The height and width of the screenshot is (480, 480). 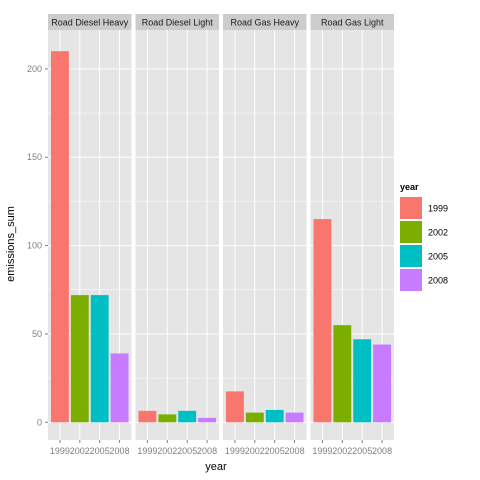 I want to click on y-tick-label: 100, so click(x=34, y=246).